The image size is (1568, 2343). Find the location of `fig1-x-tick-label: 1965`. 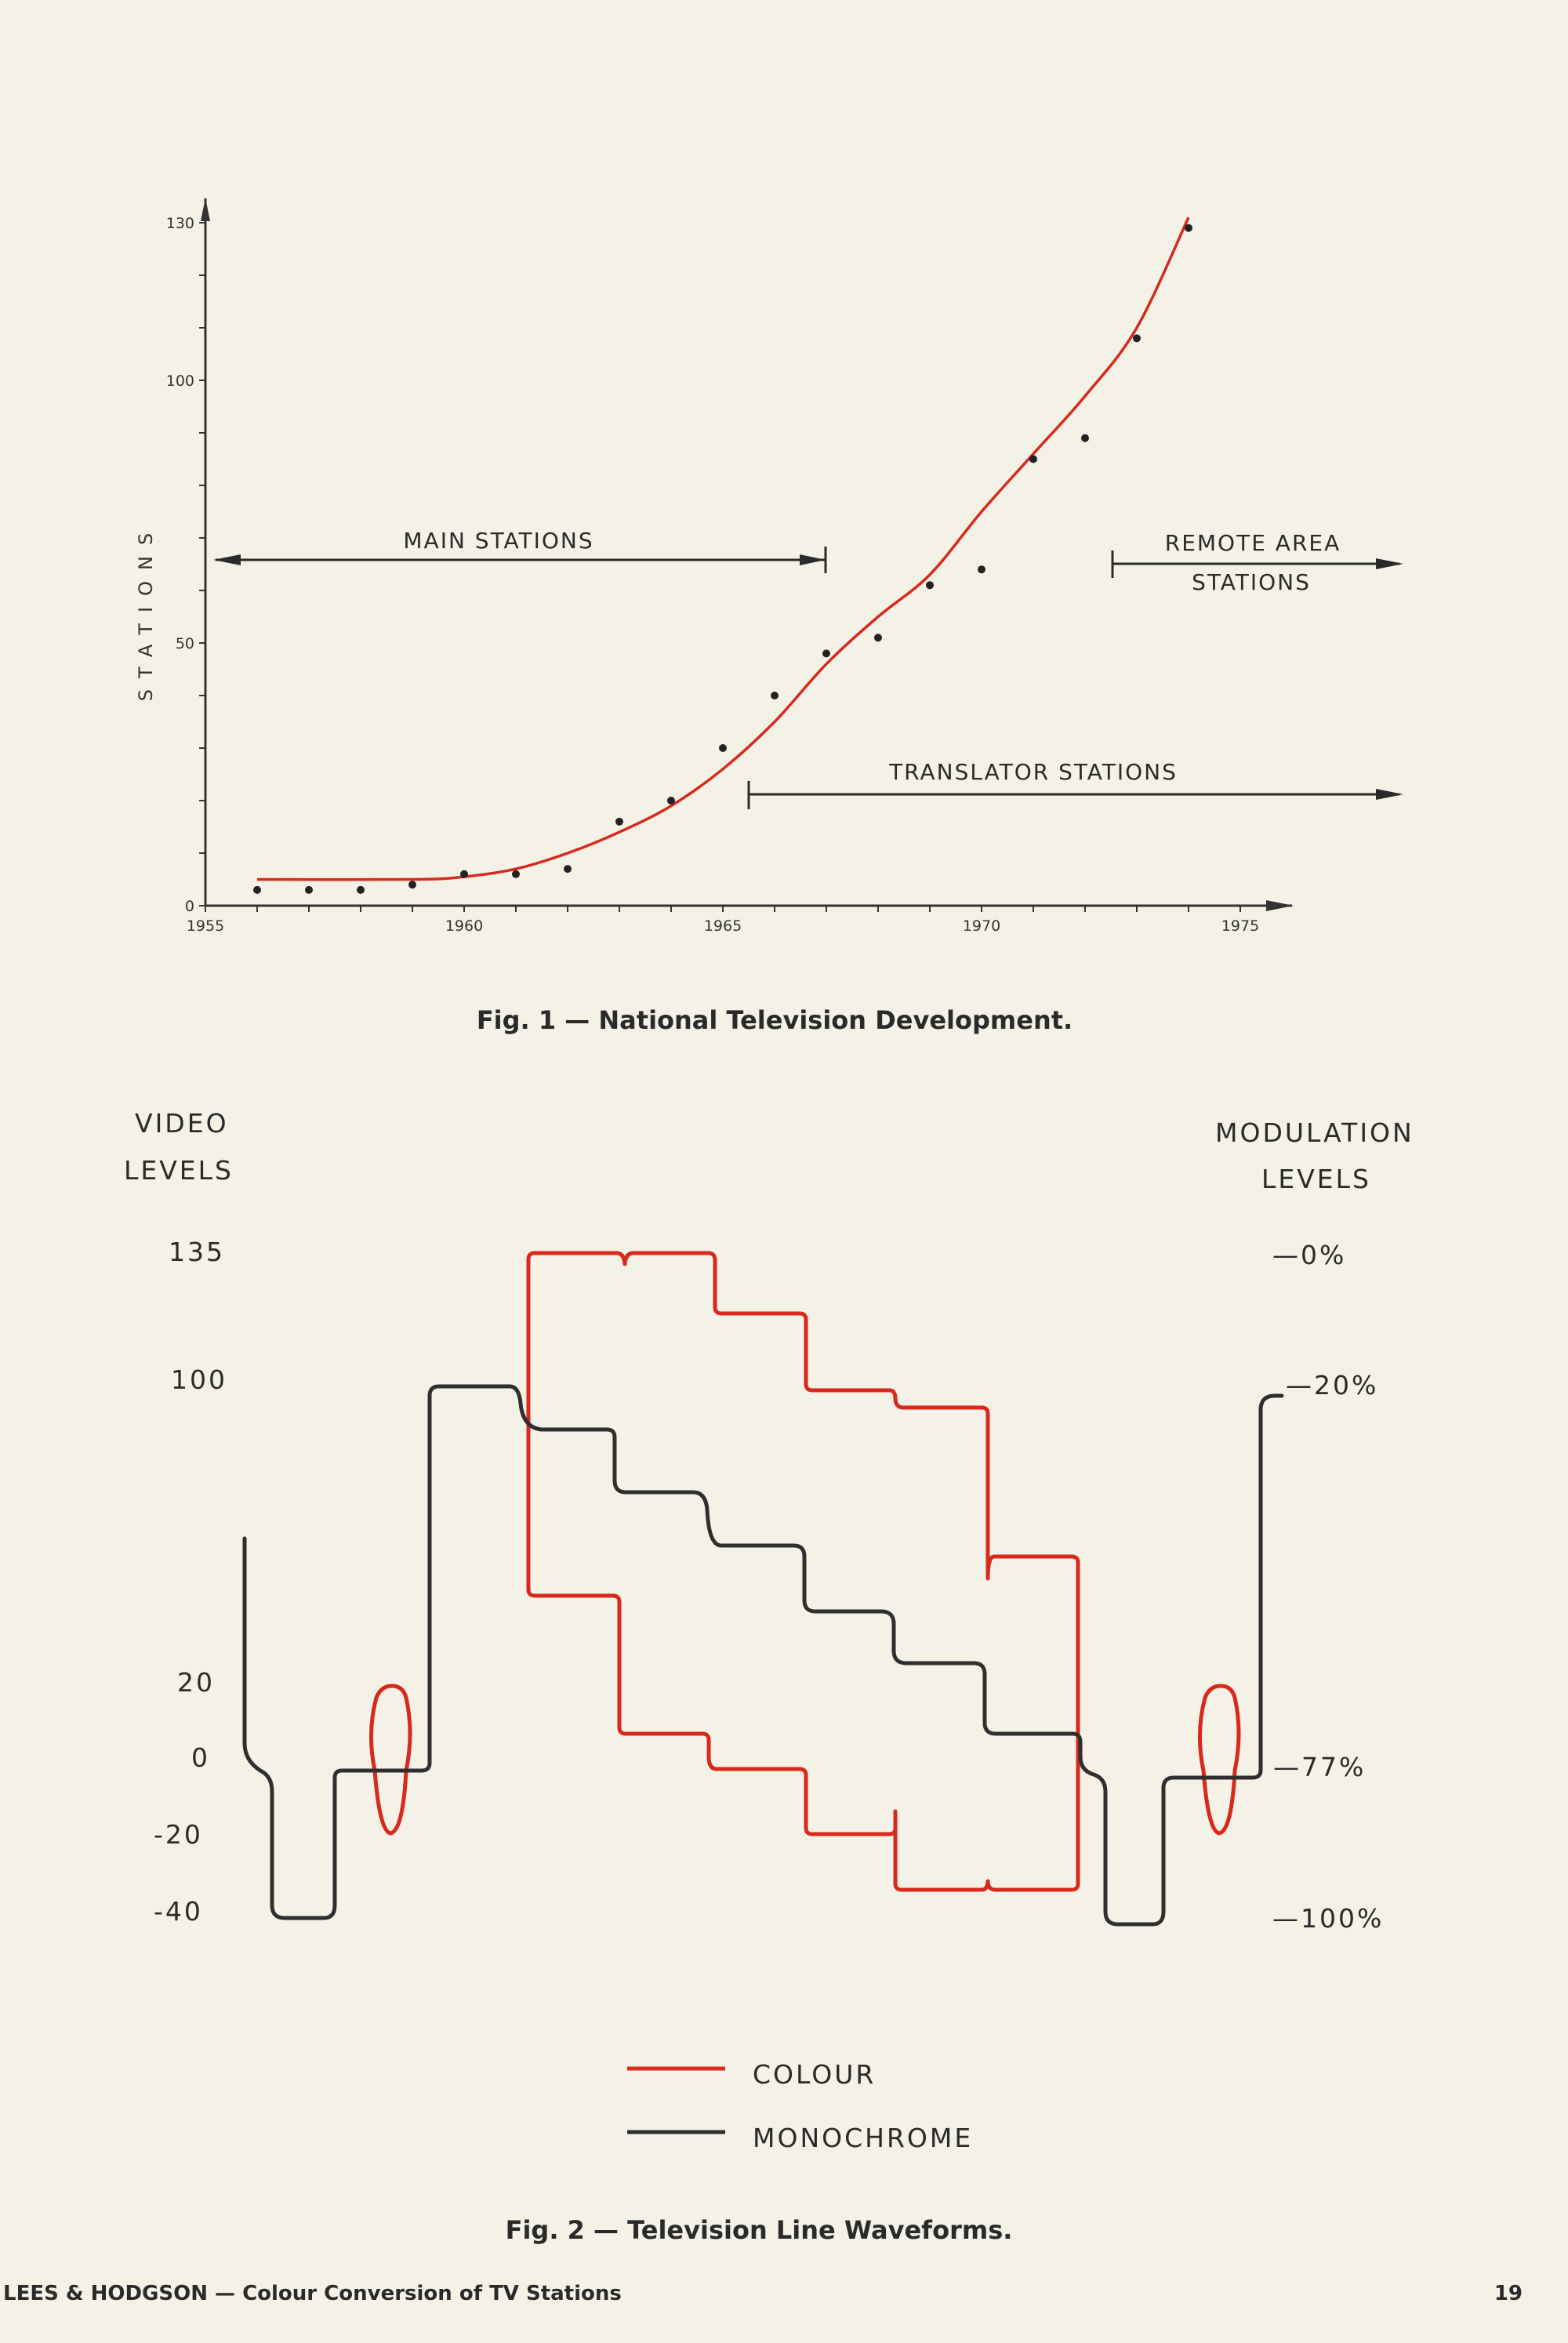

fig1-x-tick-label: 1965 is located at coordinates (723, 926).